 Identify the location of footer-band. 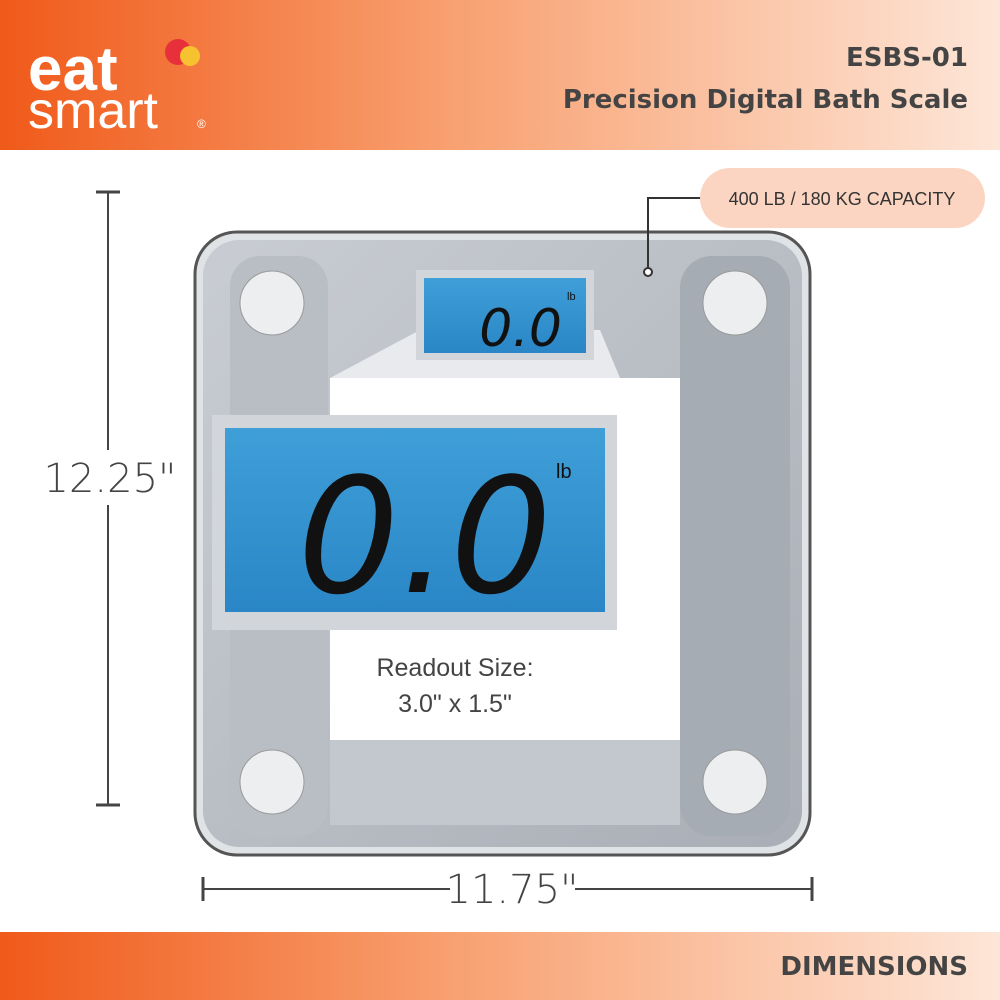
(500, 966).